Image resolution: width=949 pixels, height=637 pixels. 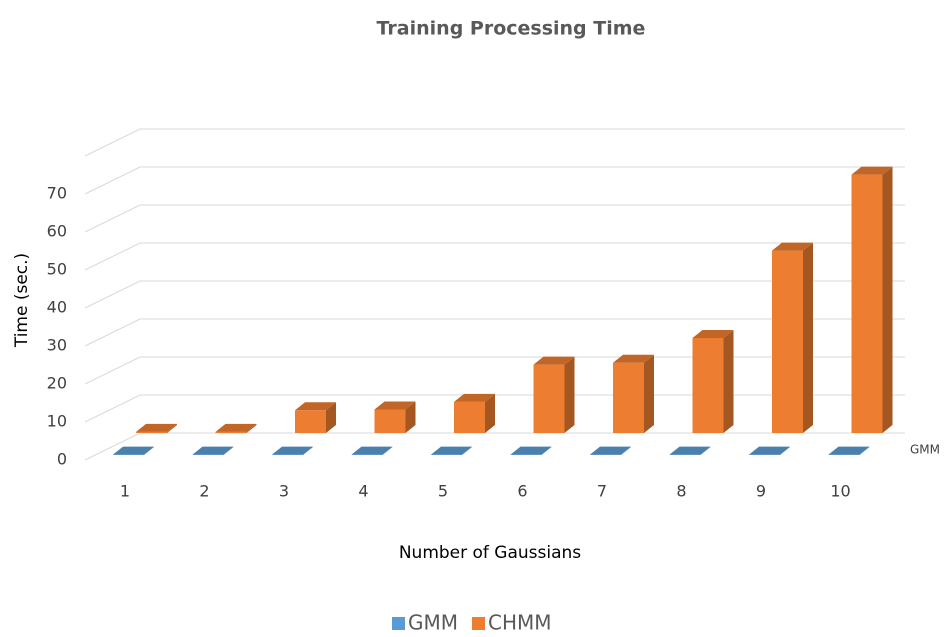 What do you see at coordinates (57, 383) in the screenshot?
I see `y-tick-label: 20` at bounding box center [57, 383].